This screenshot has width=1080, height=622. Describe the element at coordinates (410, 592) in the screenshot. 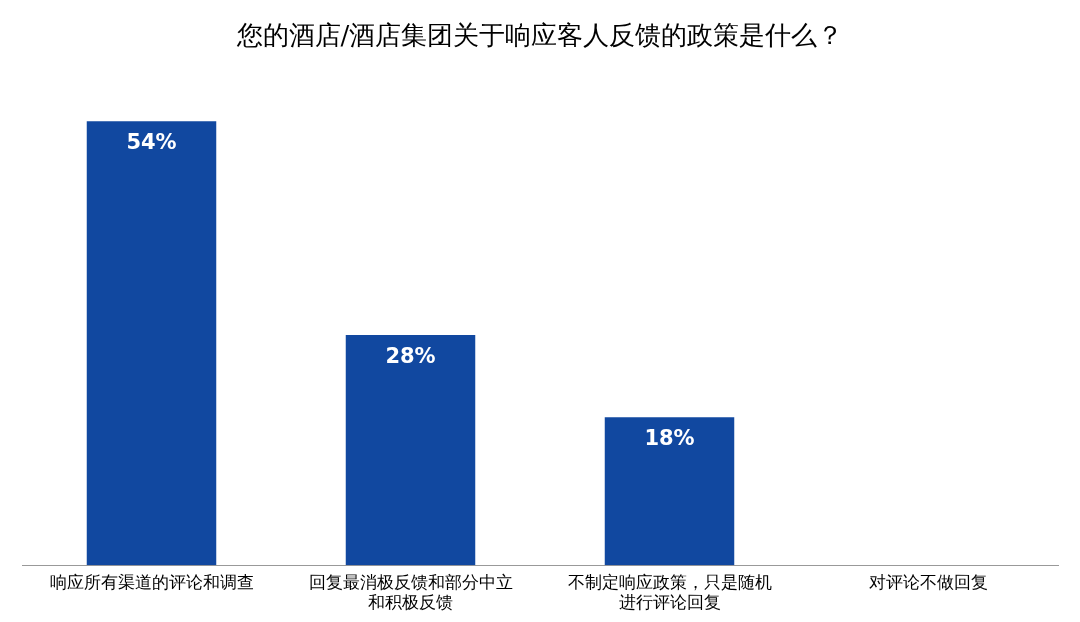

I see `x-tick-label: 回复最消极反馈和部分中立和积极反馈` at that location.